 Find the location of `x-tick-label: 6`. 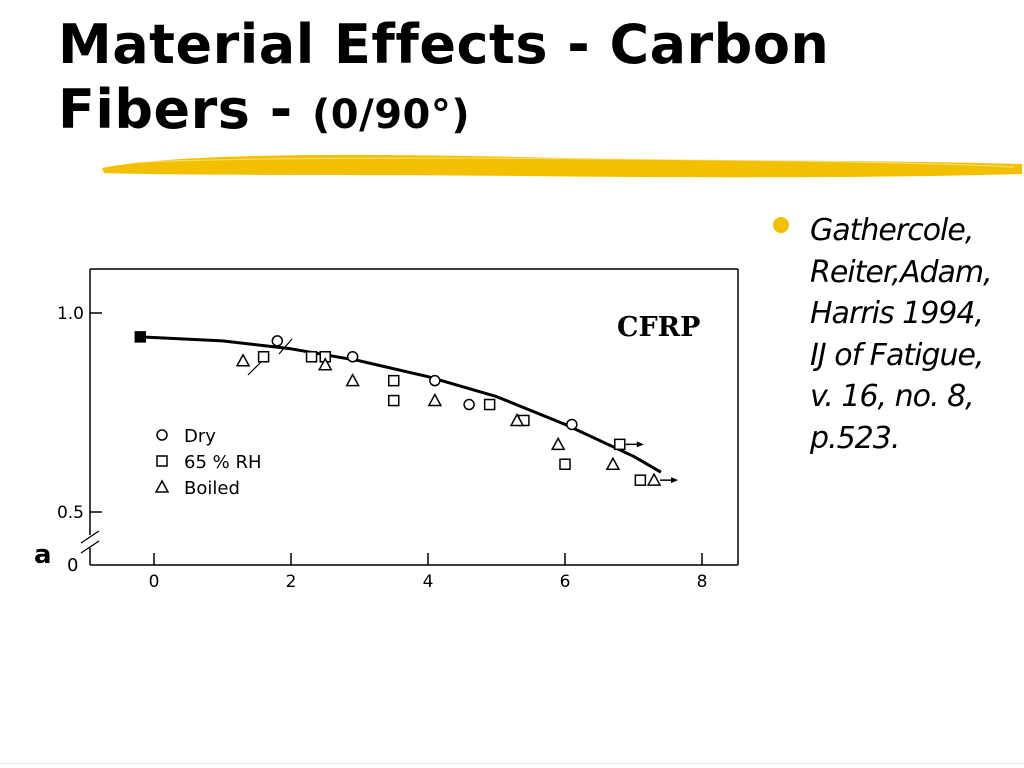

x-tick-label: 6 is located at coordinates (565, 582).